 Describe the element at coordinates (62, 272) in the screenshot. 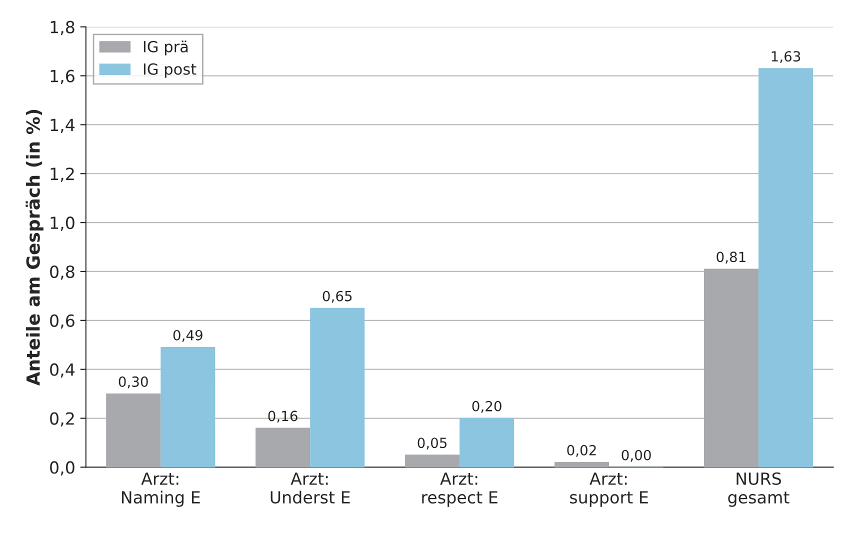

I see `y-tick-label: 0,8` at that location.